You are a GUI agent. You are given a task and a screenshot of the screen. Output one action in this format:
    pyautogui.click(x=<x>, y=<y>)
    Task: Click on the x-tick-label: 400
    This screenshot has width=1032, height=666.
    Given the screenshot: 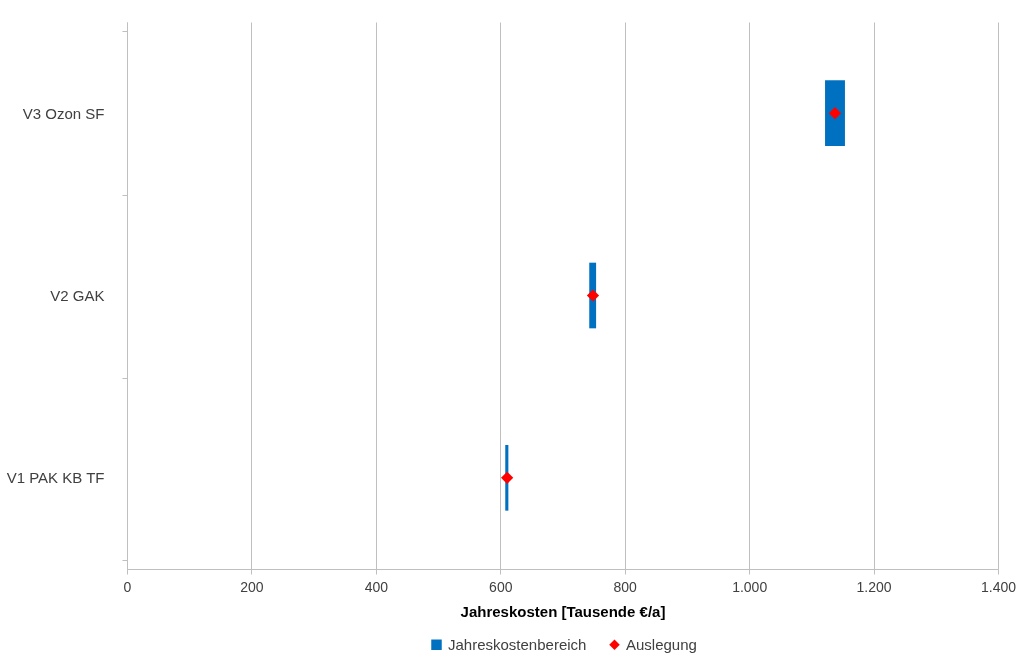 What is the action you would take?
    pyautogui.click(x=376, y=586)
    